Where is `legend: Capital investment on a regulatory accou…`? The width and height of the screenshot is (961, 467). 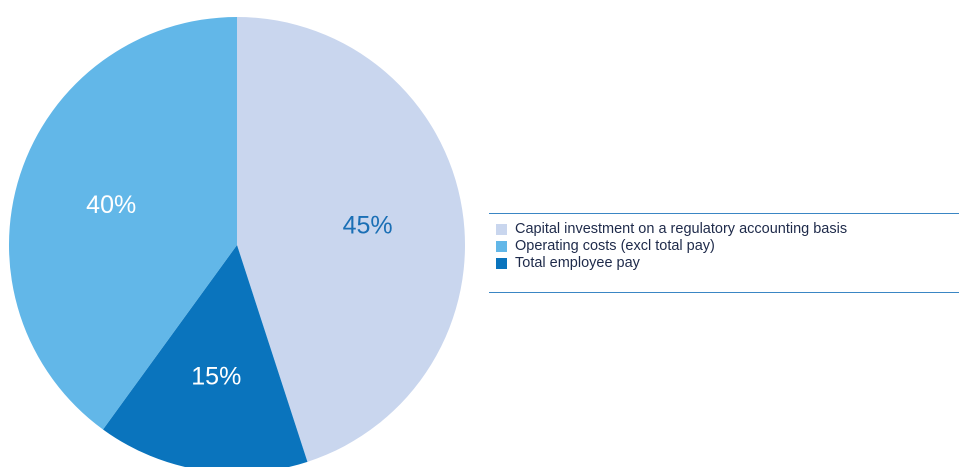
legend: Capital investment on a regulatory accou… is located at coordinates (724, 253).